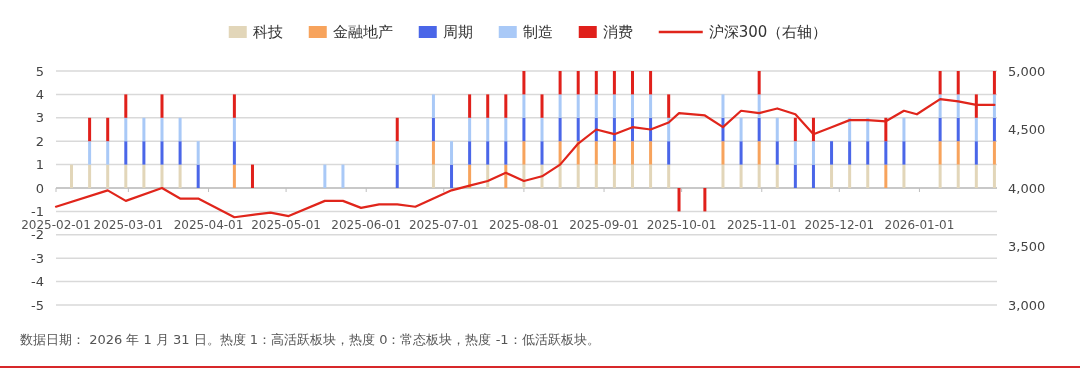 The height and width of the screenshot is (377, 1080). I want to click on y-tick-label: 4, so click(39, 94).